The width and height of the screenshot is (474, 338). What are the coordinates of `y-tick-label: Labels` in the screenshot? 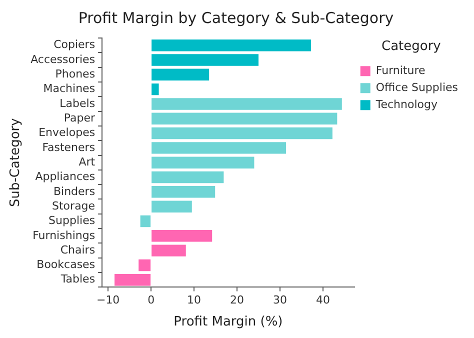 It's located at (78, 103).